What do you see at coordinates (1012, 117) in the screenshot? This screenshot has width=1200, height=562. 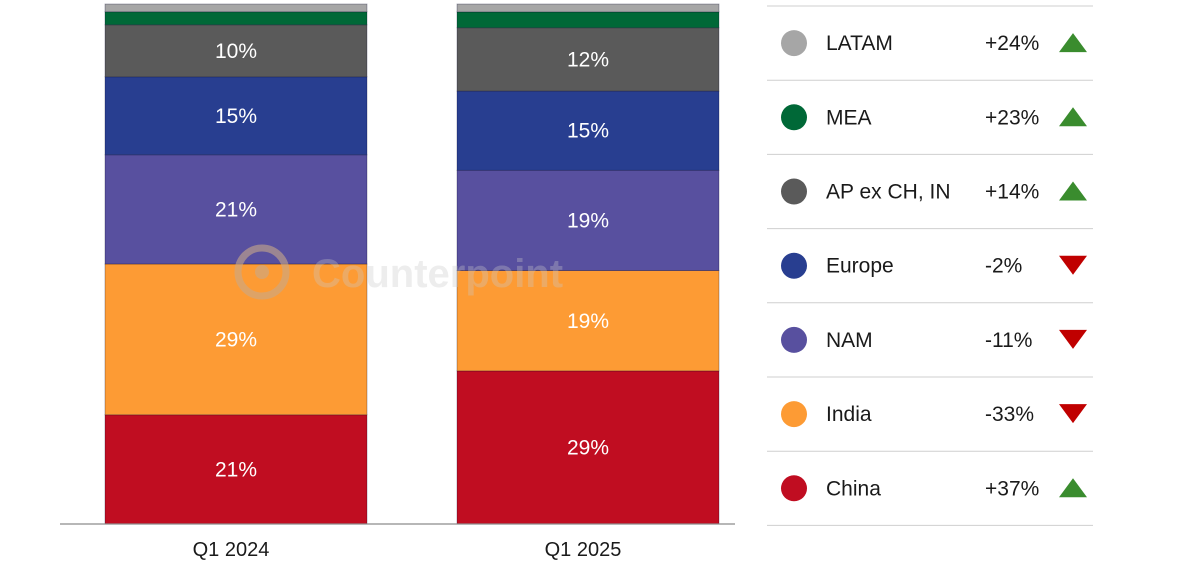 I see `legend-change-mea: +23%` at bounding box center [1012, 117].